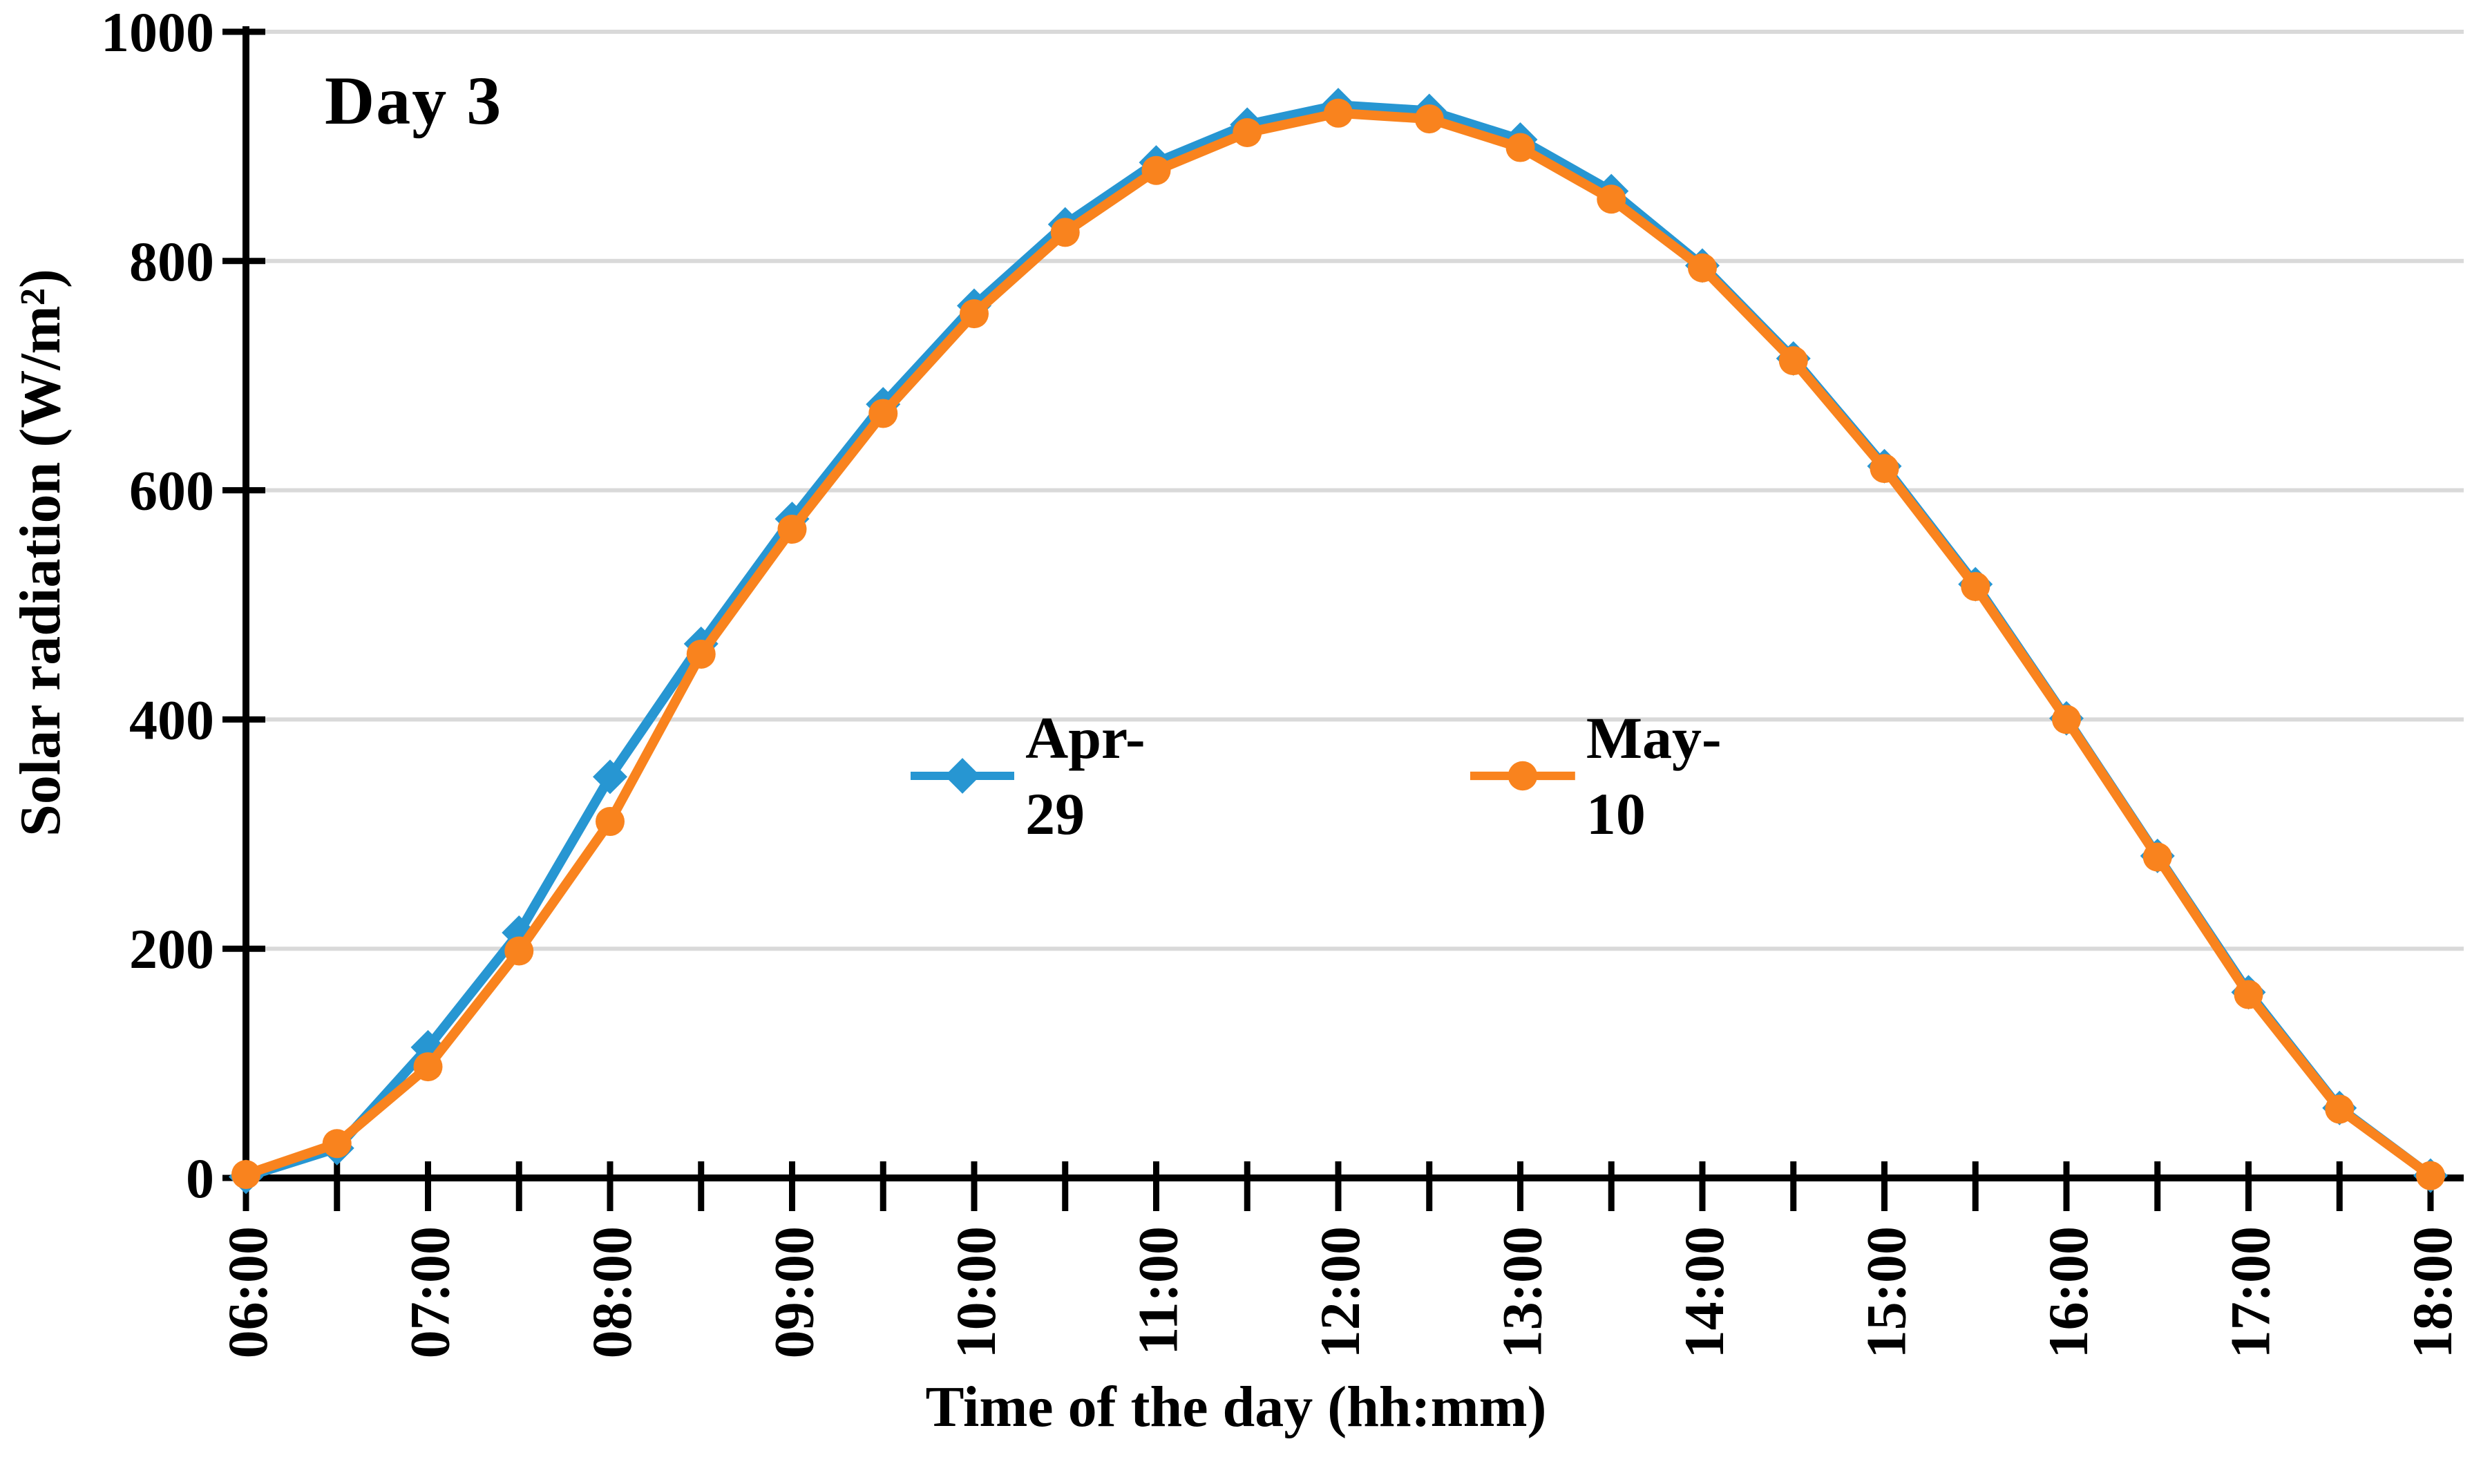  I want to click on y-axis-ticks, so click(243, 604).